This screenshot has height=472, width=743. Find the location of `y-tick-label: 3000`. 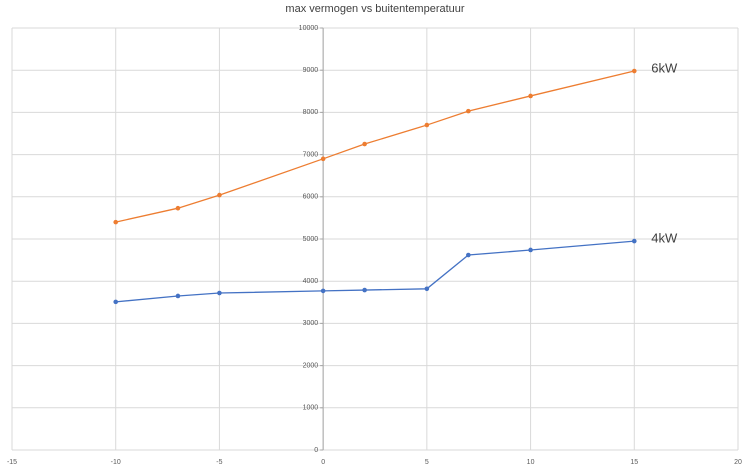

y-tick-label: 3000 is located at coordinates (311, 323).